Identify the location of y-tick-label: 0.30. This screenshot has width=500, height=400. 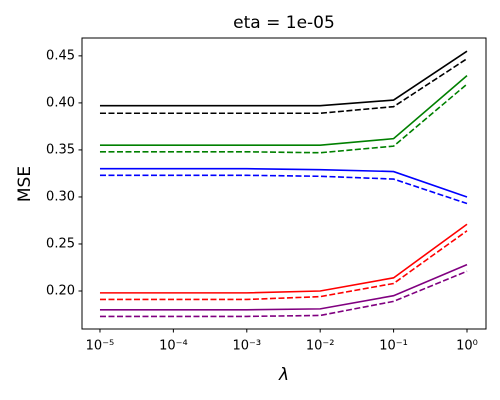
(60, 196).